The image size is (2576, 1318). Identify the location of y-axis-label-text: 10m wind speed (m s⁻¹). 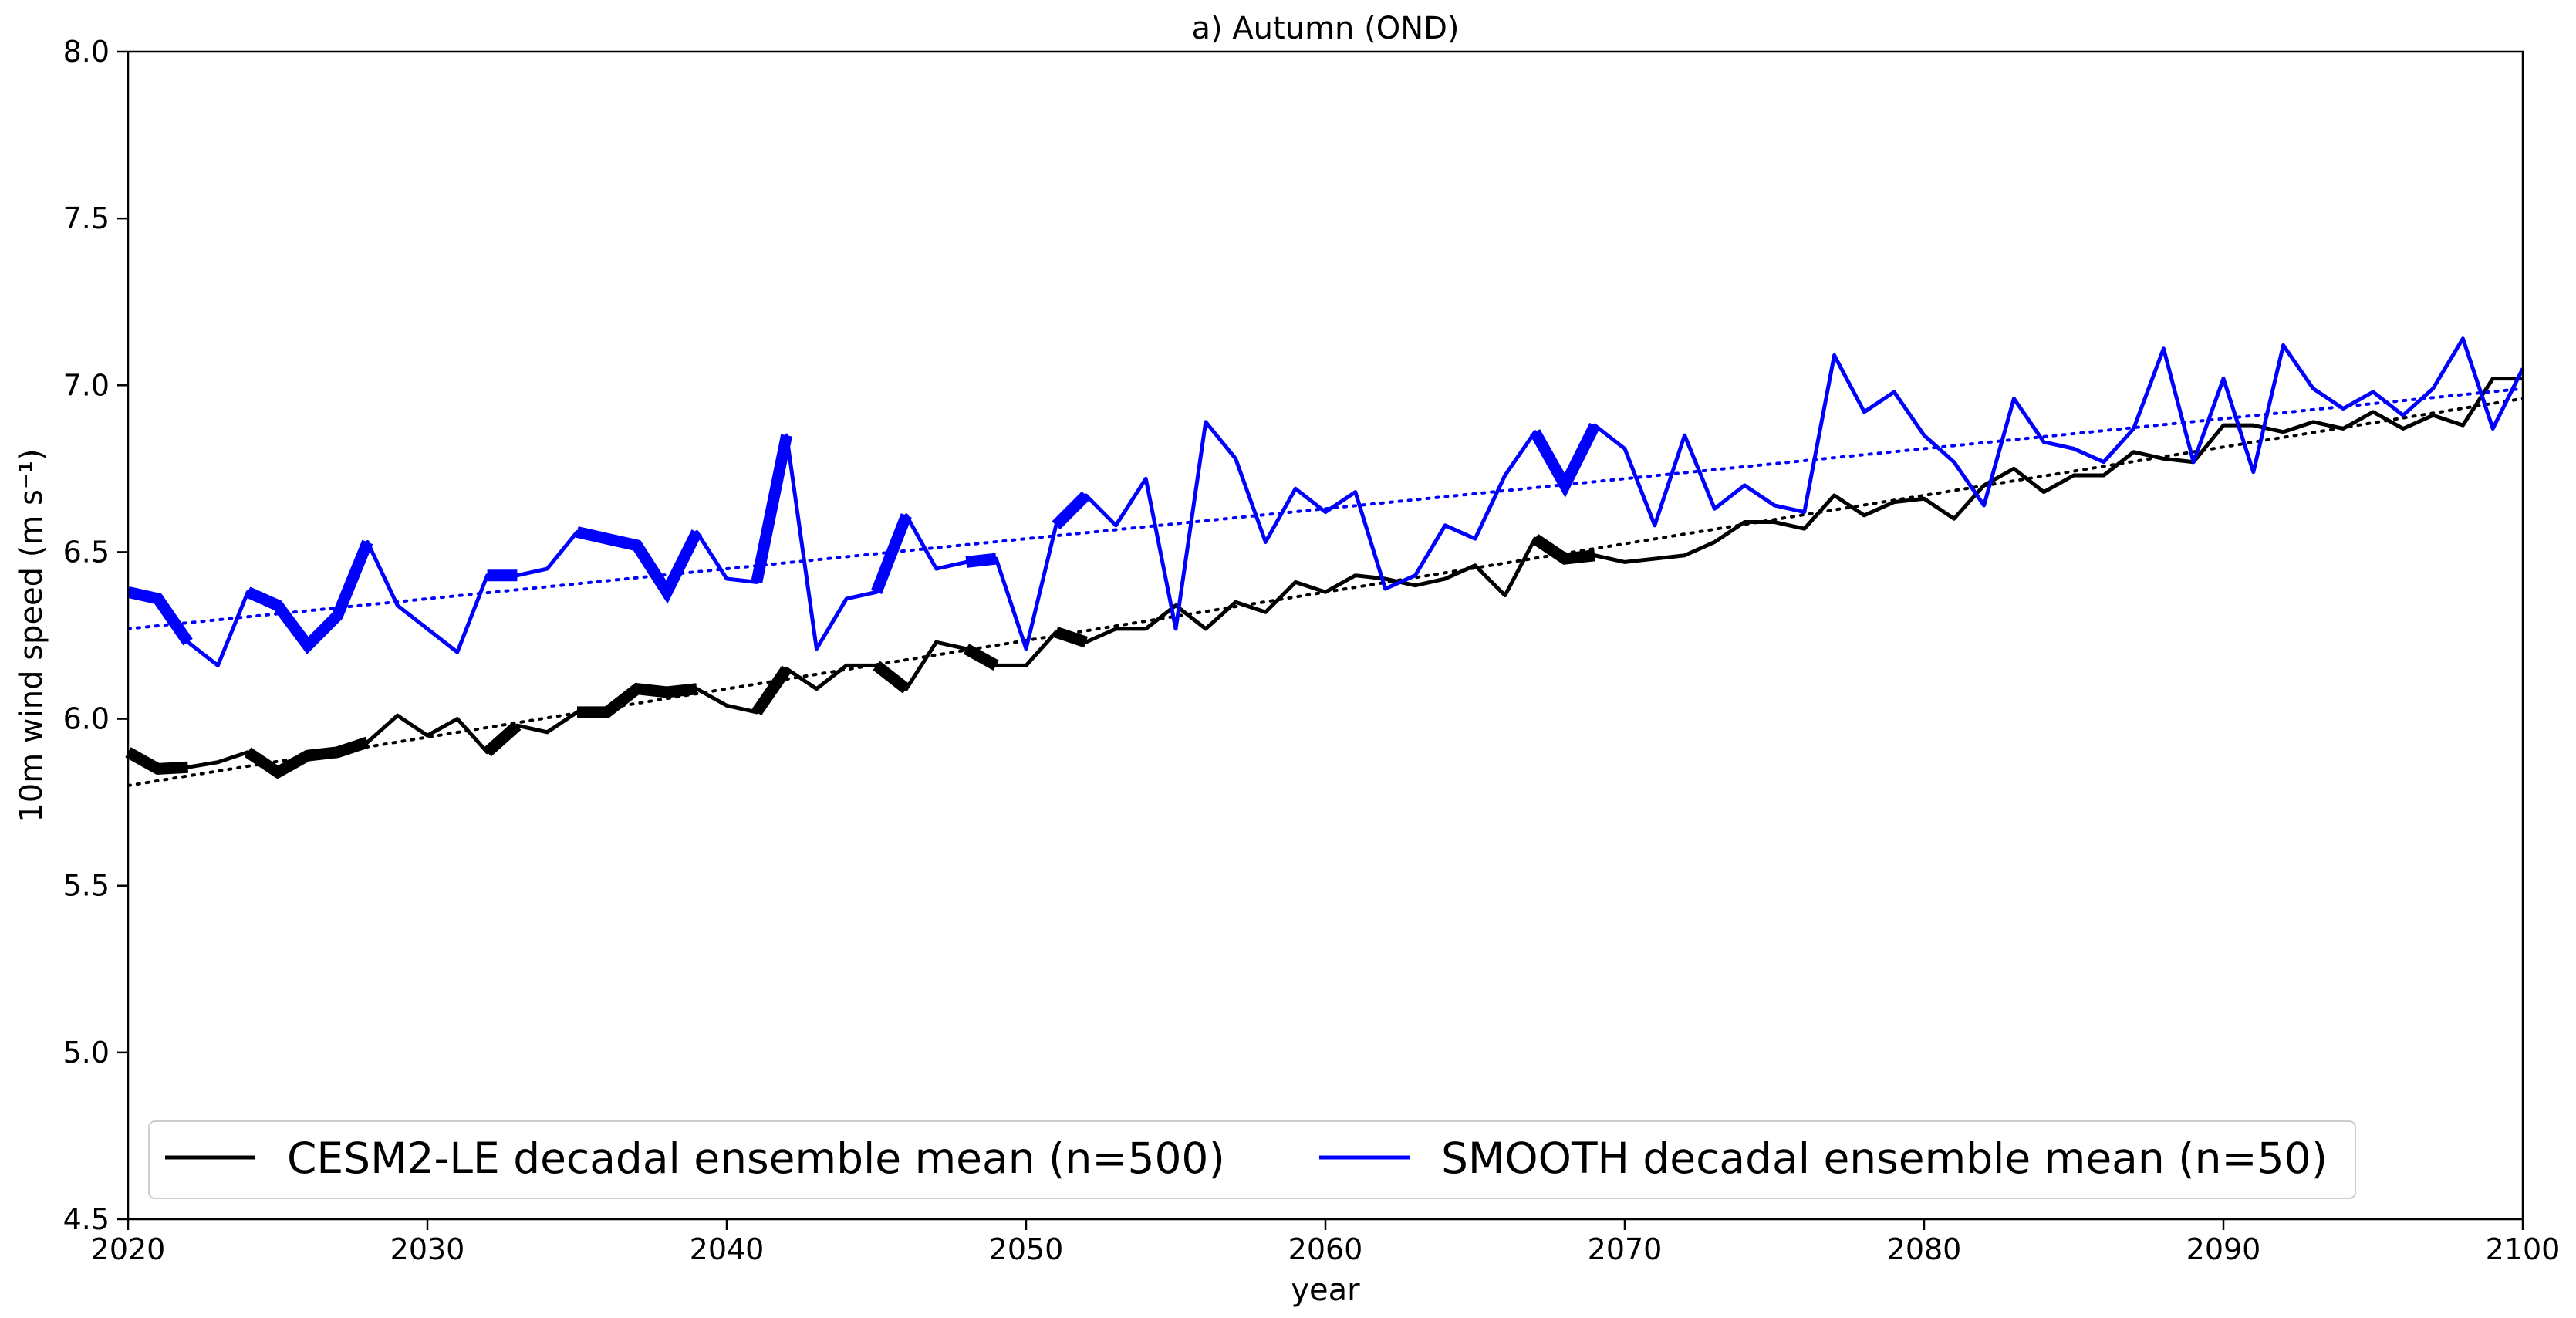
(32, 635).